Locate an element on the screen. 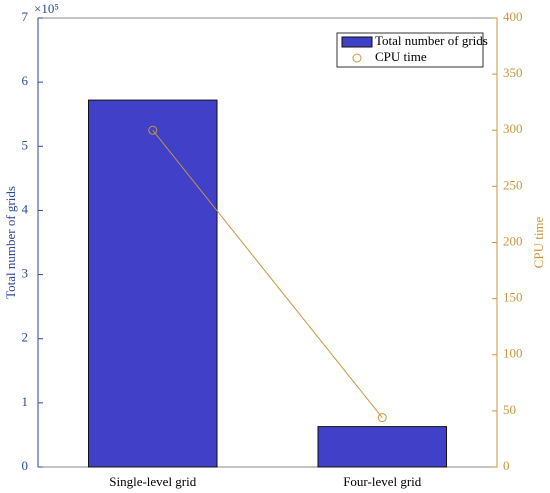 The height and width of the screenshot is (493, 550). legend-label: Total number of grids is located at coordinates (431, 40).